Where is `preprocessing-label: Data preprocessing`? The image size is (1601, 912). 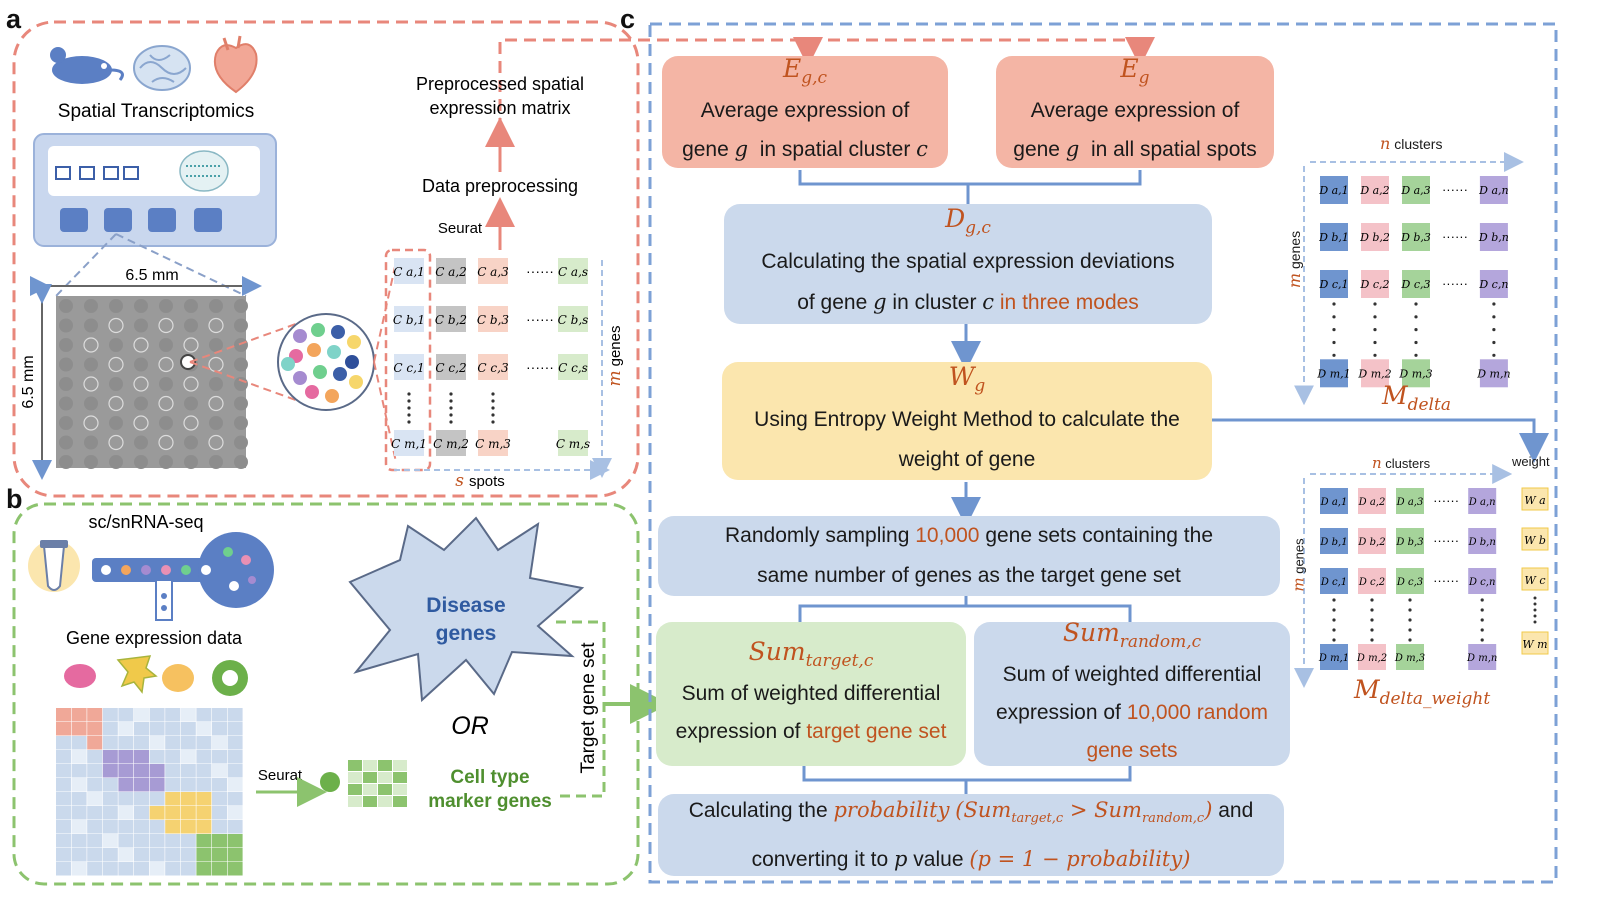
preprocessing-label: Data preprocessing is located at coordinates (500, 186).